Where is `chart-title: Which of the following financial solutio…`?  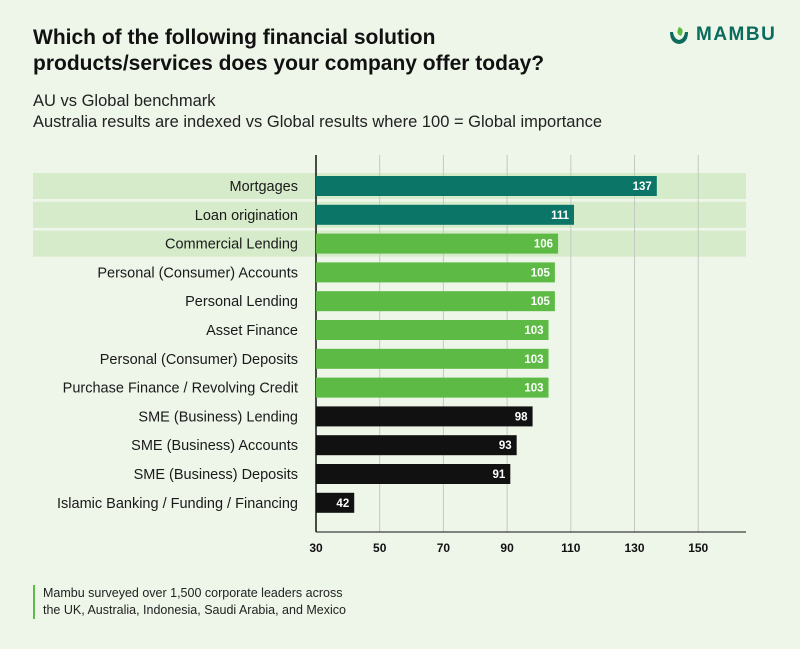
chart-title: Which of the following financial solutio… is located at coordinates (289, 50).